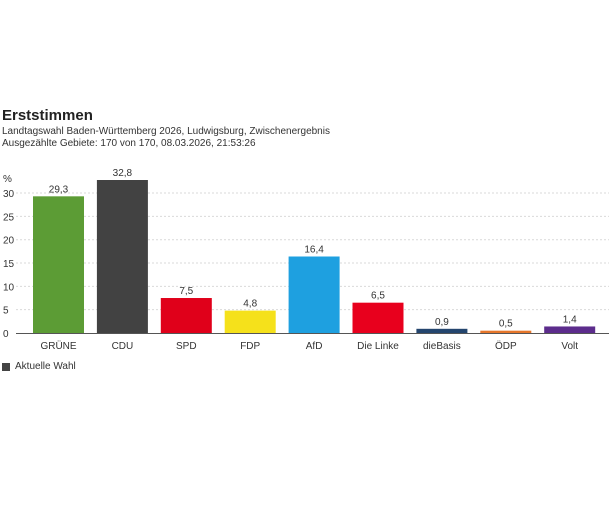 This screenshot has height=510, width=609. Describe the element at coordinates (569, 346) in the screenshot. I see `x-tick-label: Volt` at that location.